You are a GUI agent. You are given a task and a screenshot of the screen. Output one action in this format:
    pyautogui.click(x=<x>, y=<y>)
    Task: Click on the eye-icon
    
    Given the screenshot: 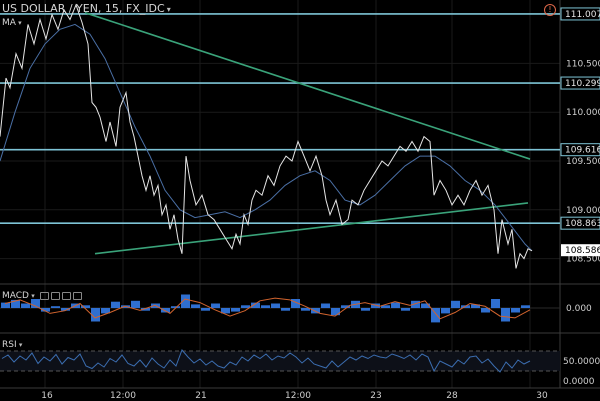 What is the action you would take?
    pyautogui.click(x=44, y=295)
    